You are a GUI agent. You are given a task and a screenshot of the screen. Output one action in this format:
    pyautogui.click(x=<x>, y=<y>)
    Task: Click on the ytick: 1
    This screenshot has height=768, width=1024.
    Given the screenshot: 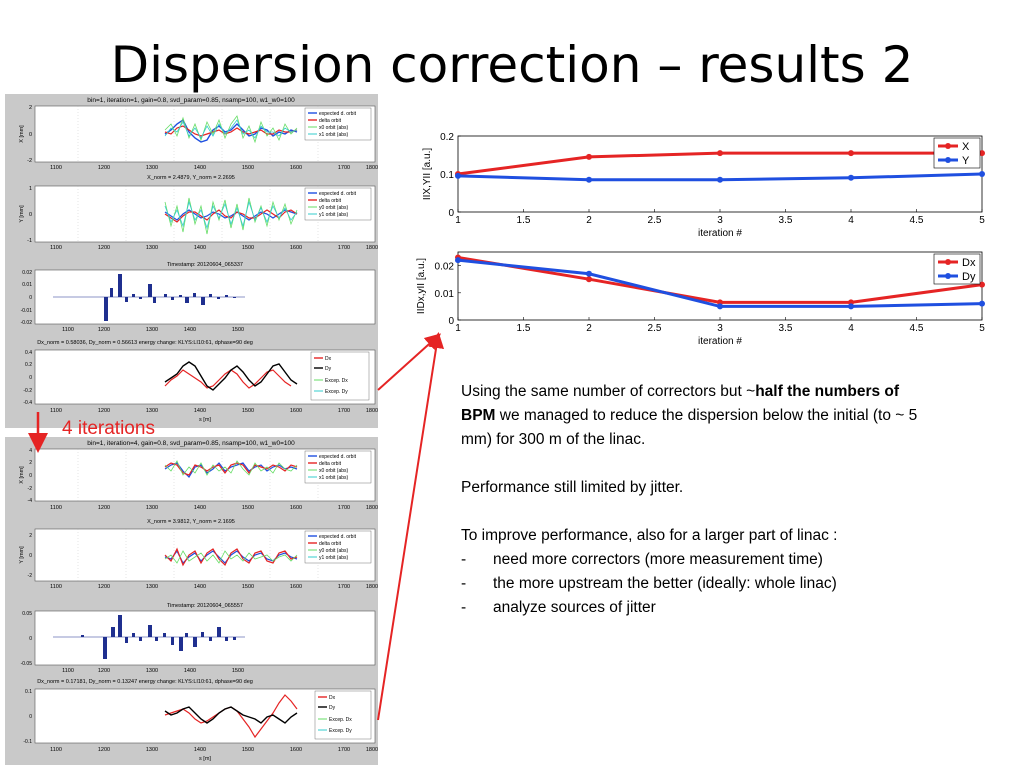 What is the action you would take?
    pyautogui.click(x=30, y=189)
    